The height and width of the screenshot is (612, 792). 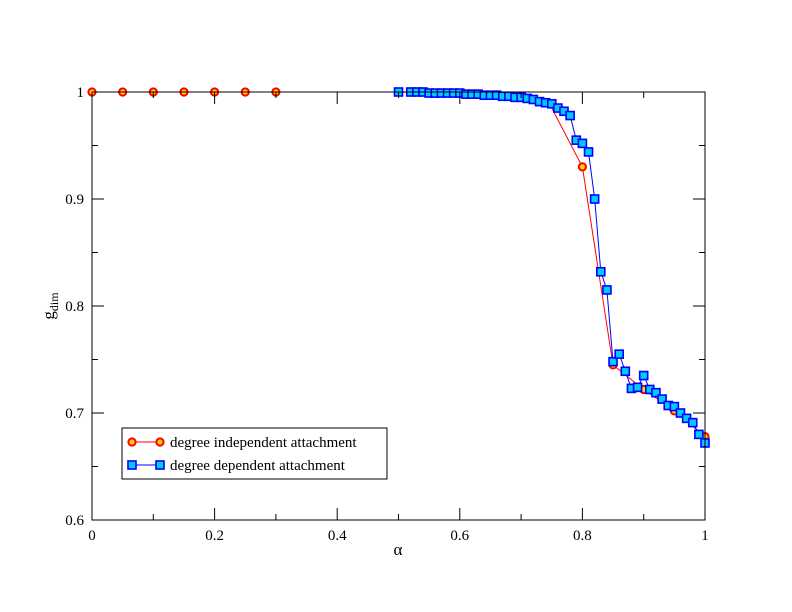 I want to click on x-axis-label: α, so click(x=398, y=549).